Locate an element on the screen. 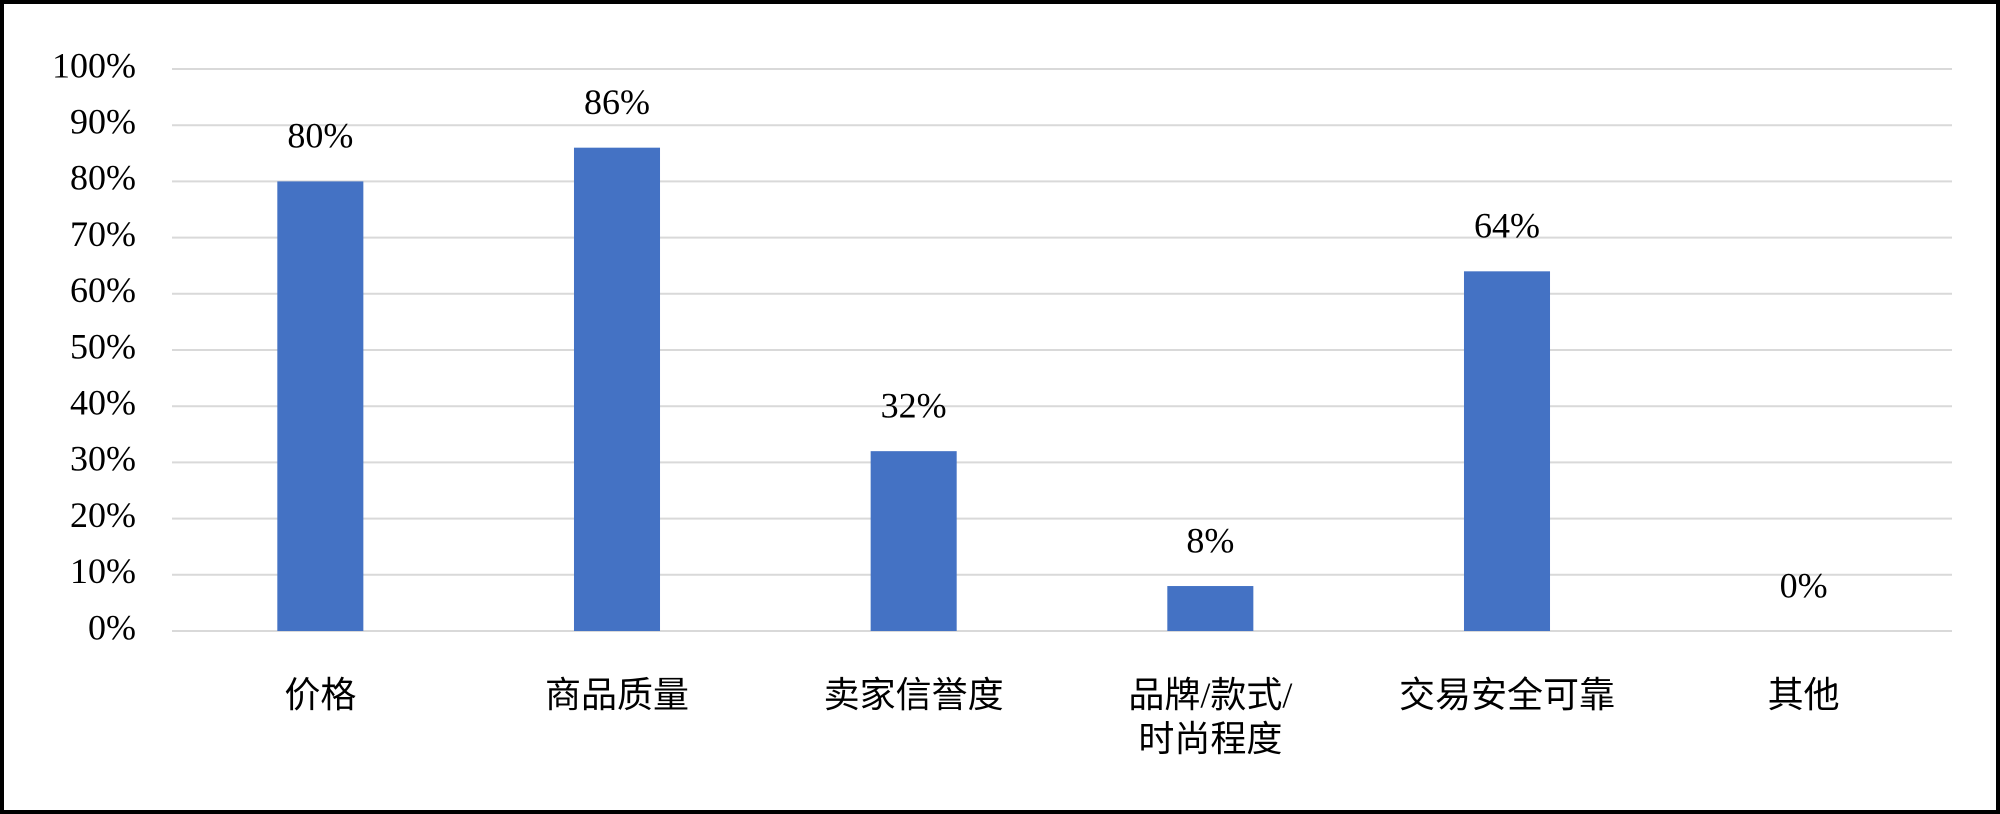 The width and height of the screenshot is (2000, 814). x-tick-label: 商品质量 is located at coordinates (617, 695).